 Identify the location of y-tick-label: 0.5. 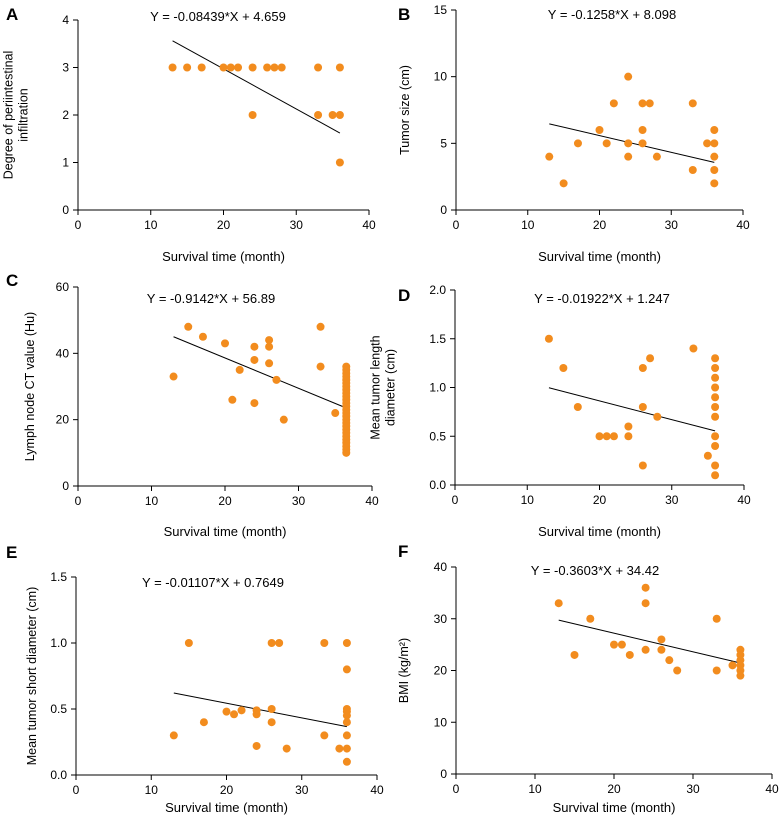
(58, 709).